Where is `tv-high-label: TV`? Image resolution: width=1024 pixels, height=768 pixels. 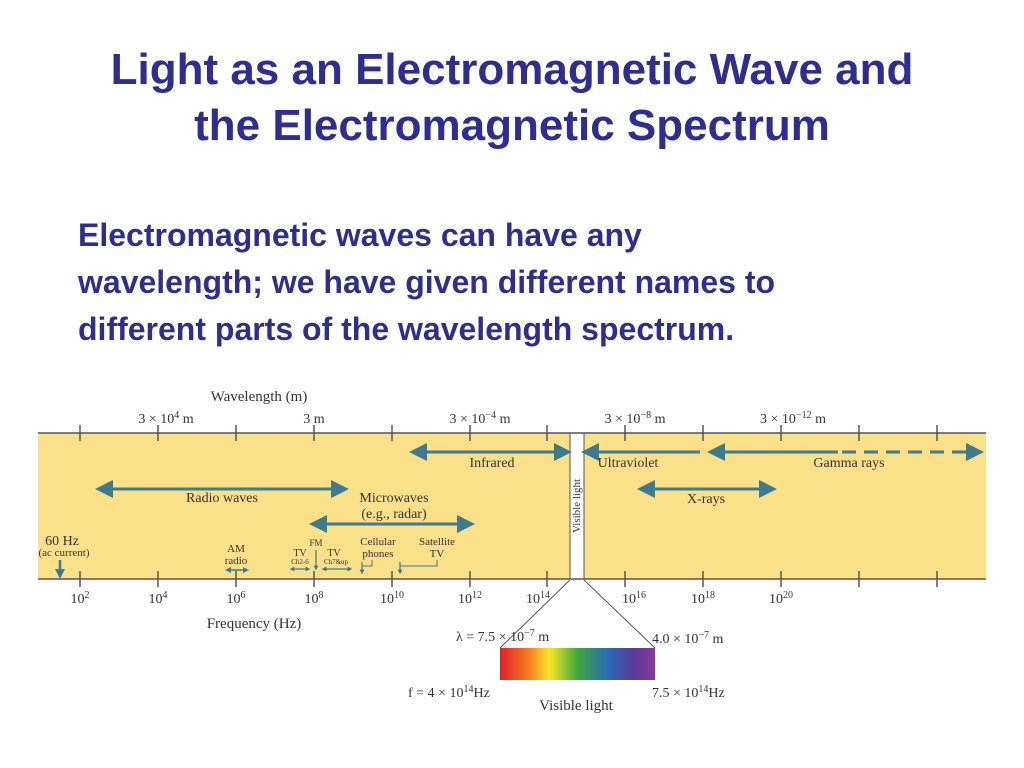
tv-high-label: TV is located at coordinates (334, 553).